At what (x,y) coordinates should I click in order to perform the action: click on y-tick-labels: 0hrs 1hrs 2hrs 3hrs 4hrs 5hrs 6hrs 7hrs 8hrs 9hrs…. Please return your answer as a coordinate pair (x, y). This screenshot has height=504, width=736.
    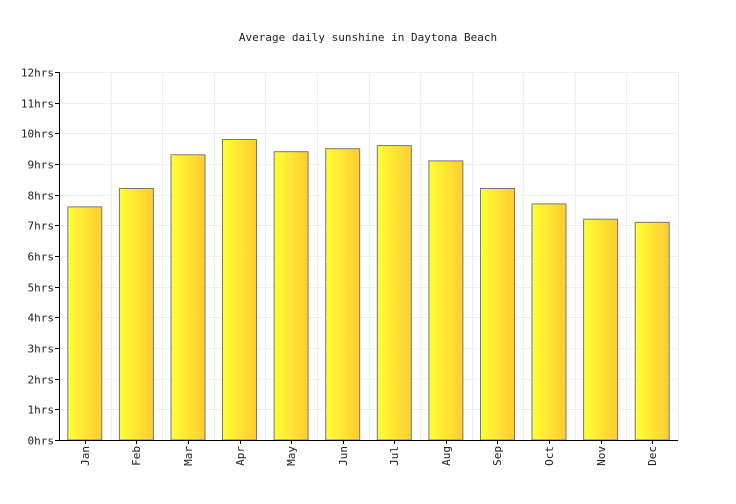
    Looking at the image, I should click on (37, 257).